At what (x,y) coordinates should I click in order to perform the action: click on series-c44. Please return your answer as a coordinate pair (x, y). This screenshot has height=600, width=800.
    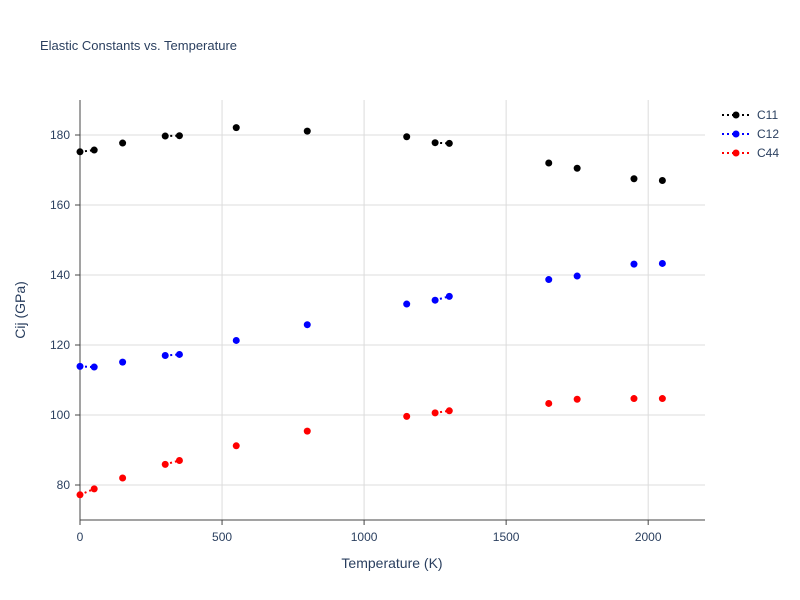
    Looking at the image, I should click on (371, 447).